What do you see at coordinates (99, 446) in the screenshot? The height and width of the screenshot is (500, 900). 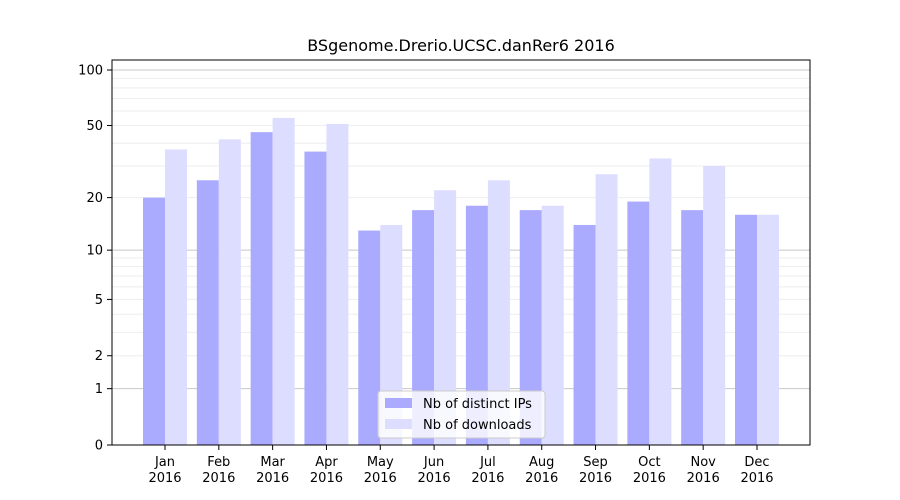 I see `y-tick-label: 0` at bounding box center [99, 446].